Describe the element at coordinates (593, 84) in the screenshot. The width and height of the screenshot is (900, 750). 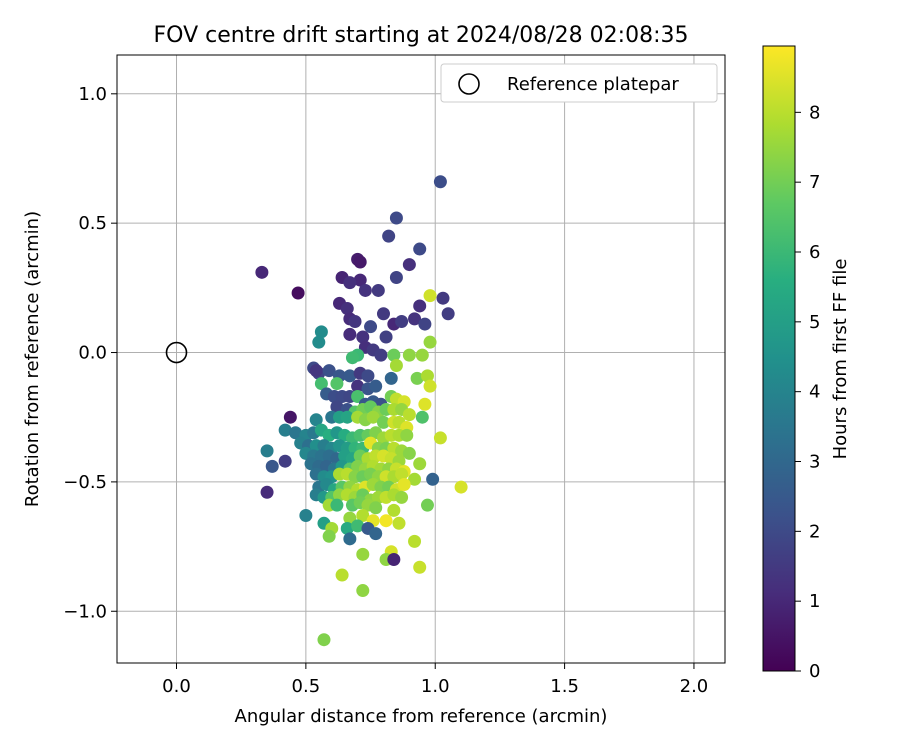
I see `legend-entry-reference: Reference platepar` at that location.